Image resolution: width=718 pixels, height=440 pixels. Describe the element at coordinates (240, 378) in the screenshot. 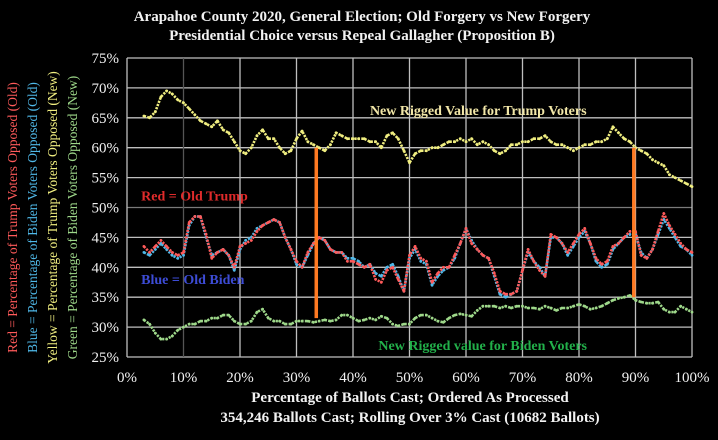

I see `x-tick-label: 20%` at that location.